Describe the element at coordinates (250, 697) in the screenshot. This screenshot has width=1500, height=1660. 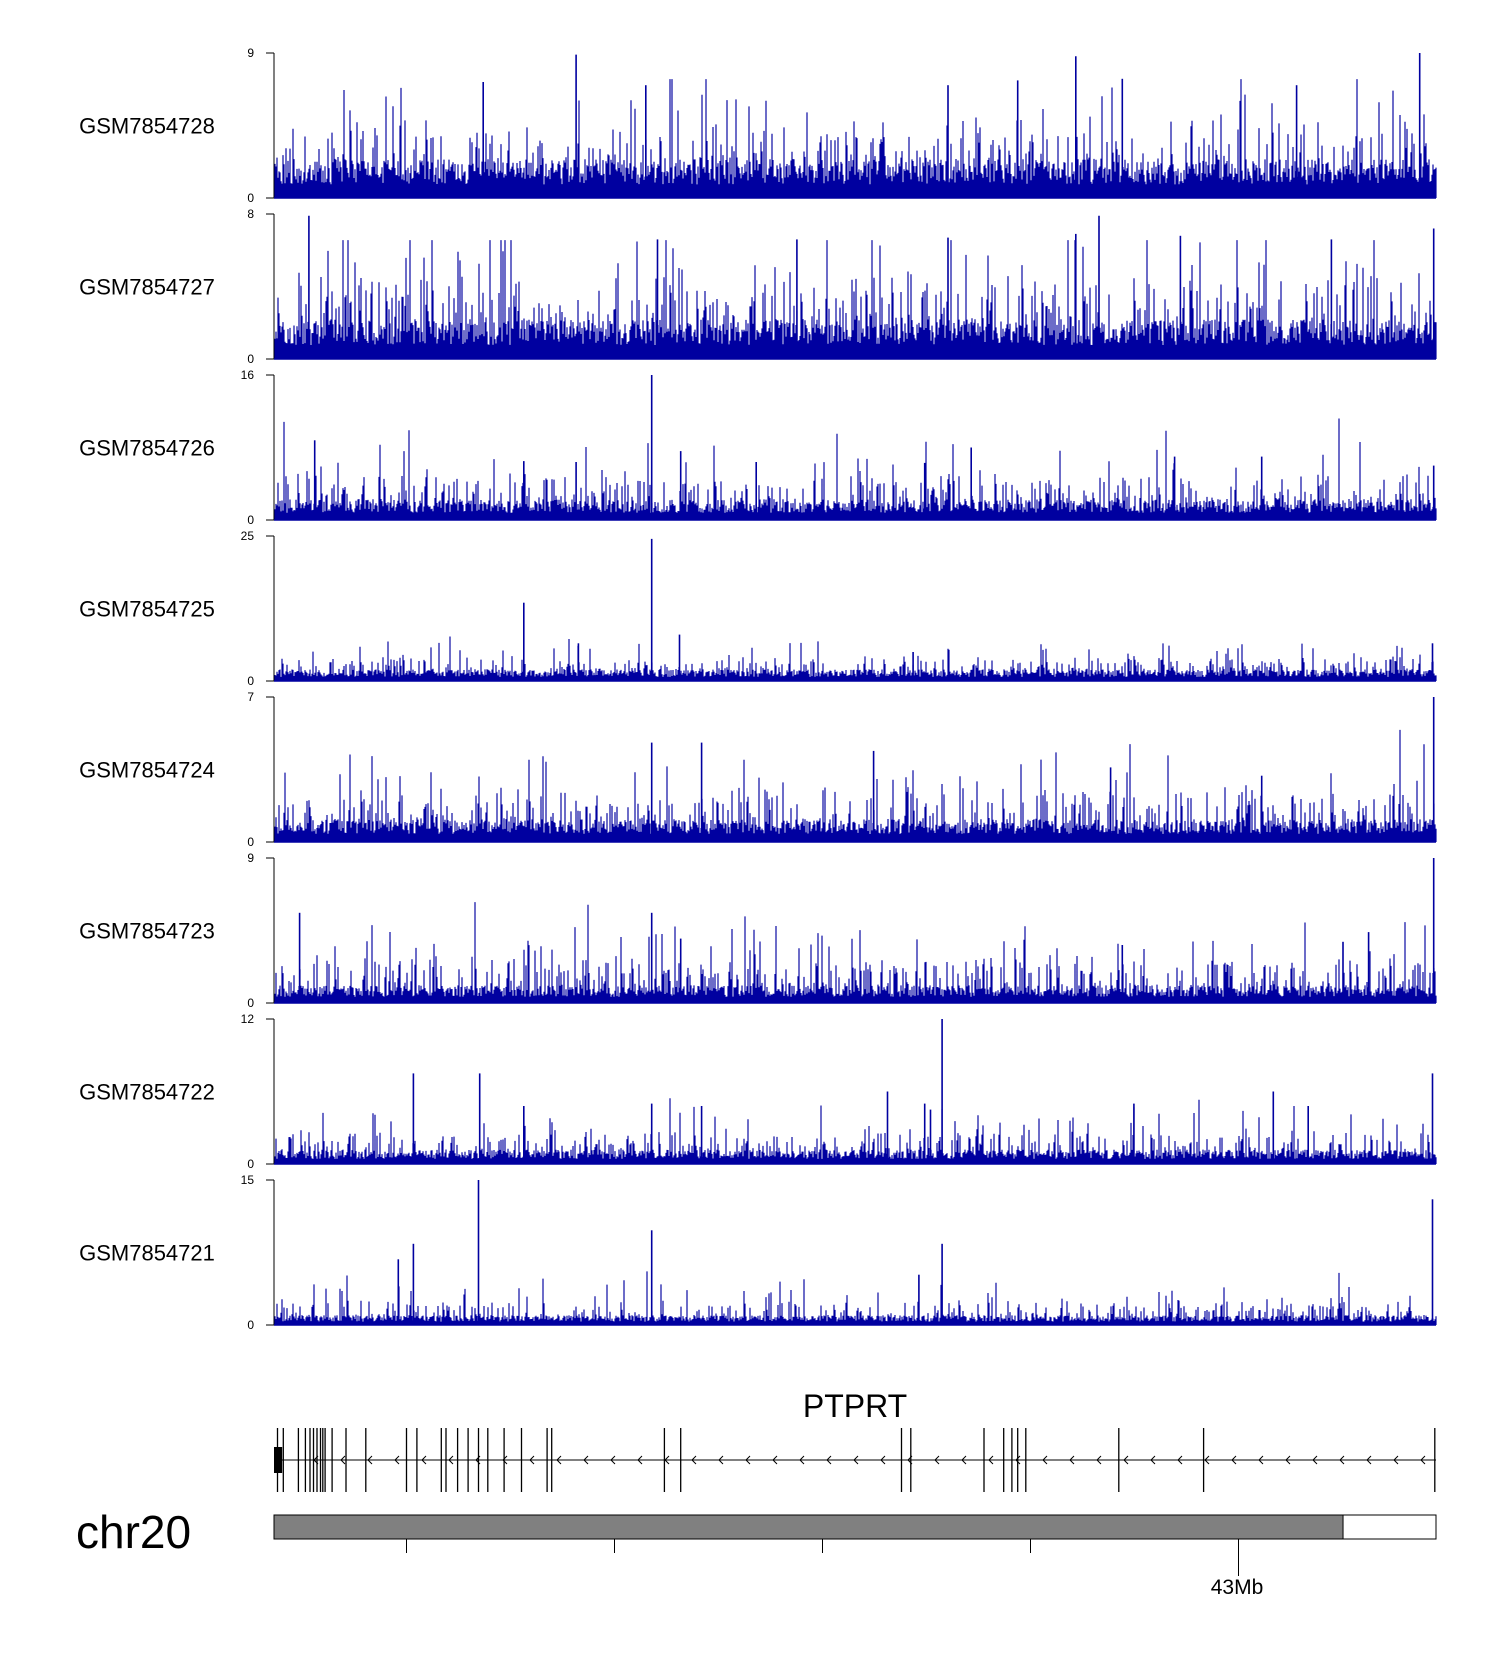
I see `y-axis-max-label: 7` at that location.